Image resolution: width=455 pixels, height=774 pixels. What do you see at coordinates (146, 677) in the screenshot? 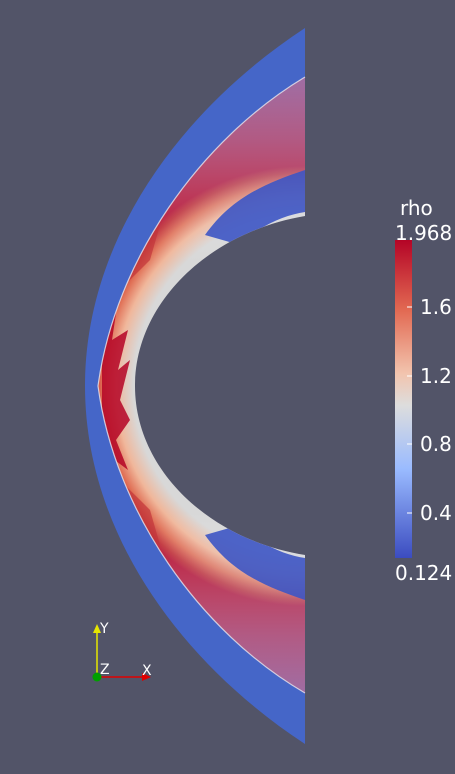
I see `x-axis-arrow-icon` at bounding box center [146, 677].